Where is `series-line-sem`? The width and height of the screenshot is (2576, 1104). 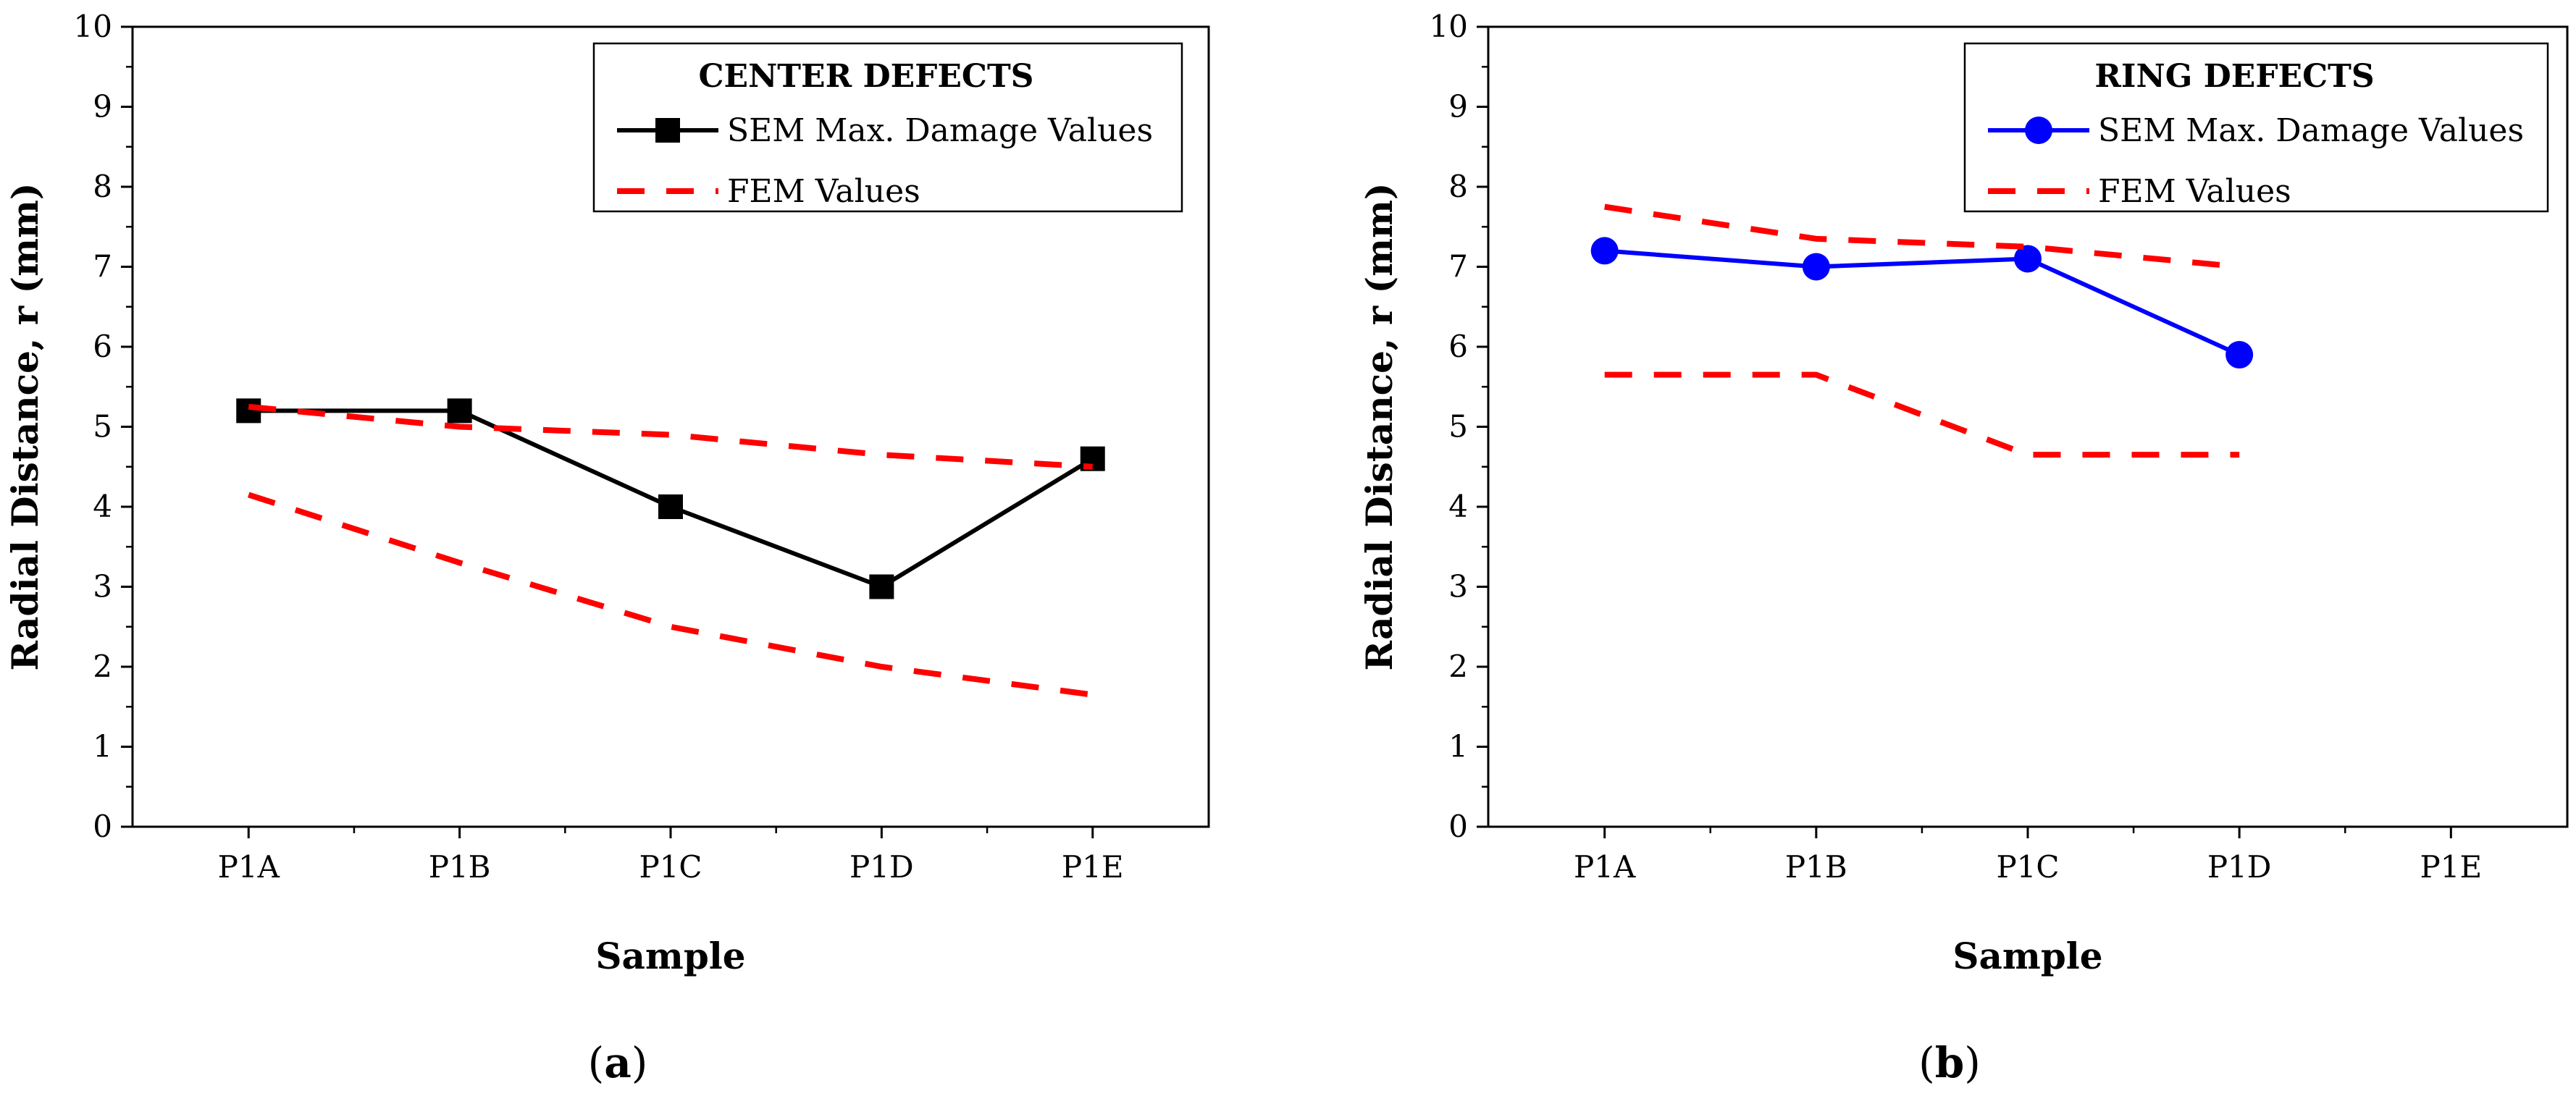 series-line-sem is located at coordinates (1922, 302).